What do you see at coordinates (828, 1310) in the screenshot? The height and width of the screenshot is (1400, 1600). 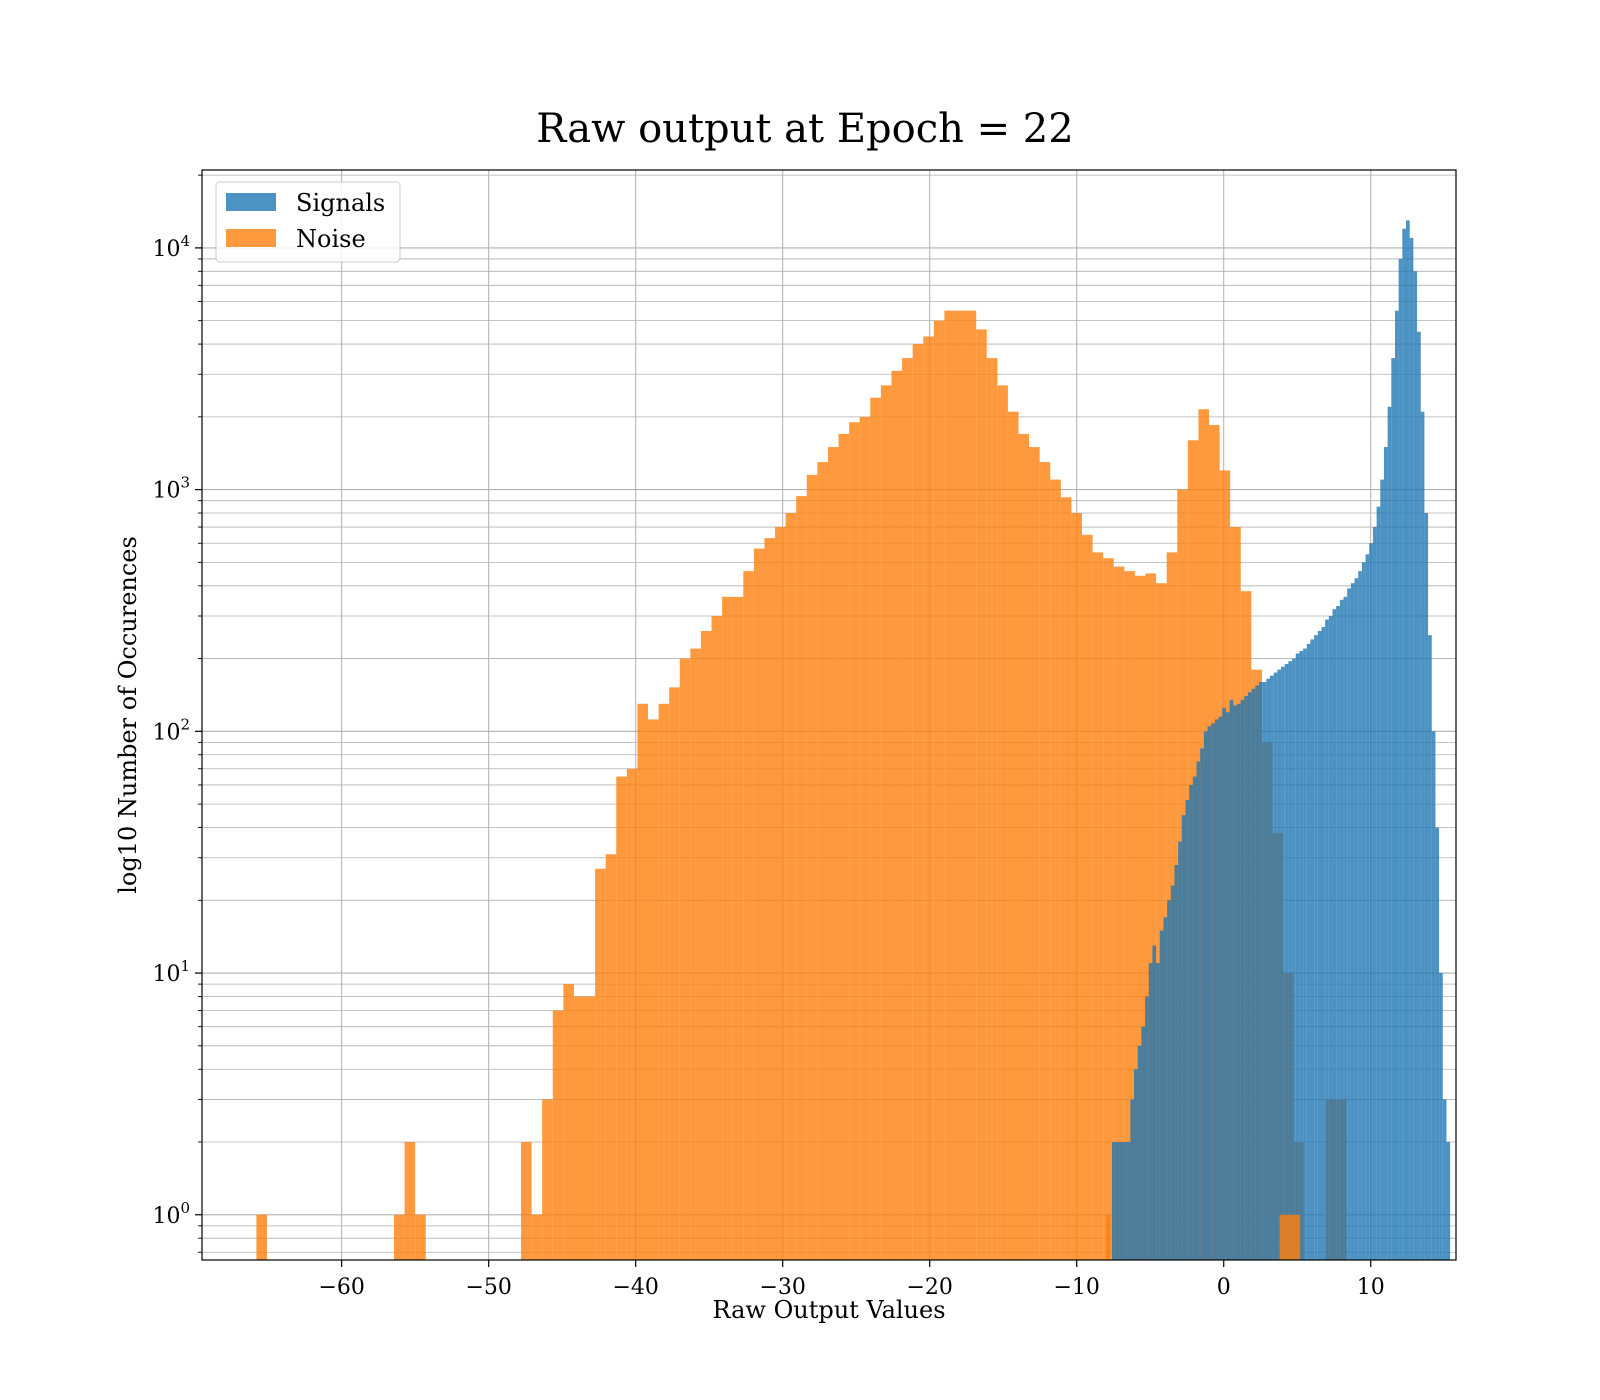 I see `x-axis-label: Raw Output Values` at bounding box center [828, 1310].